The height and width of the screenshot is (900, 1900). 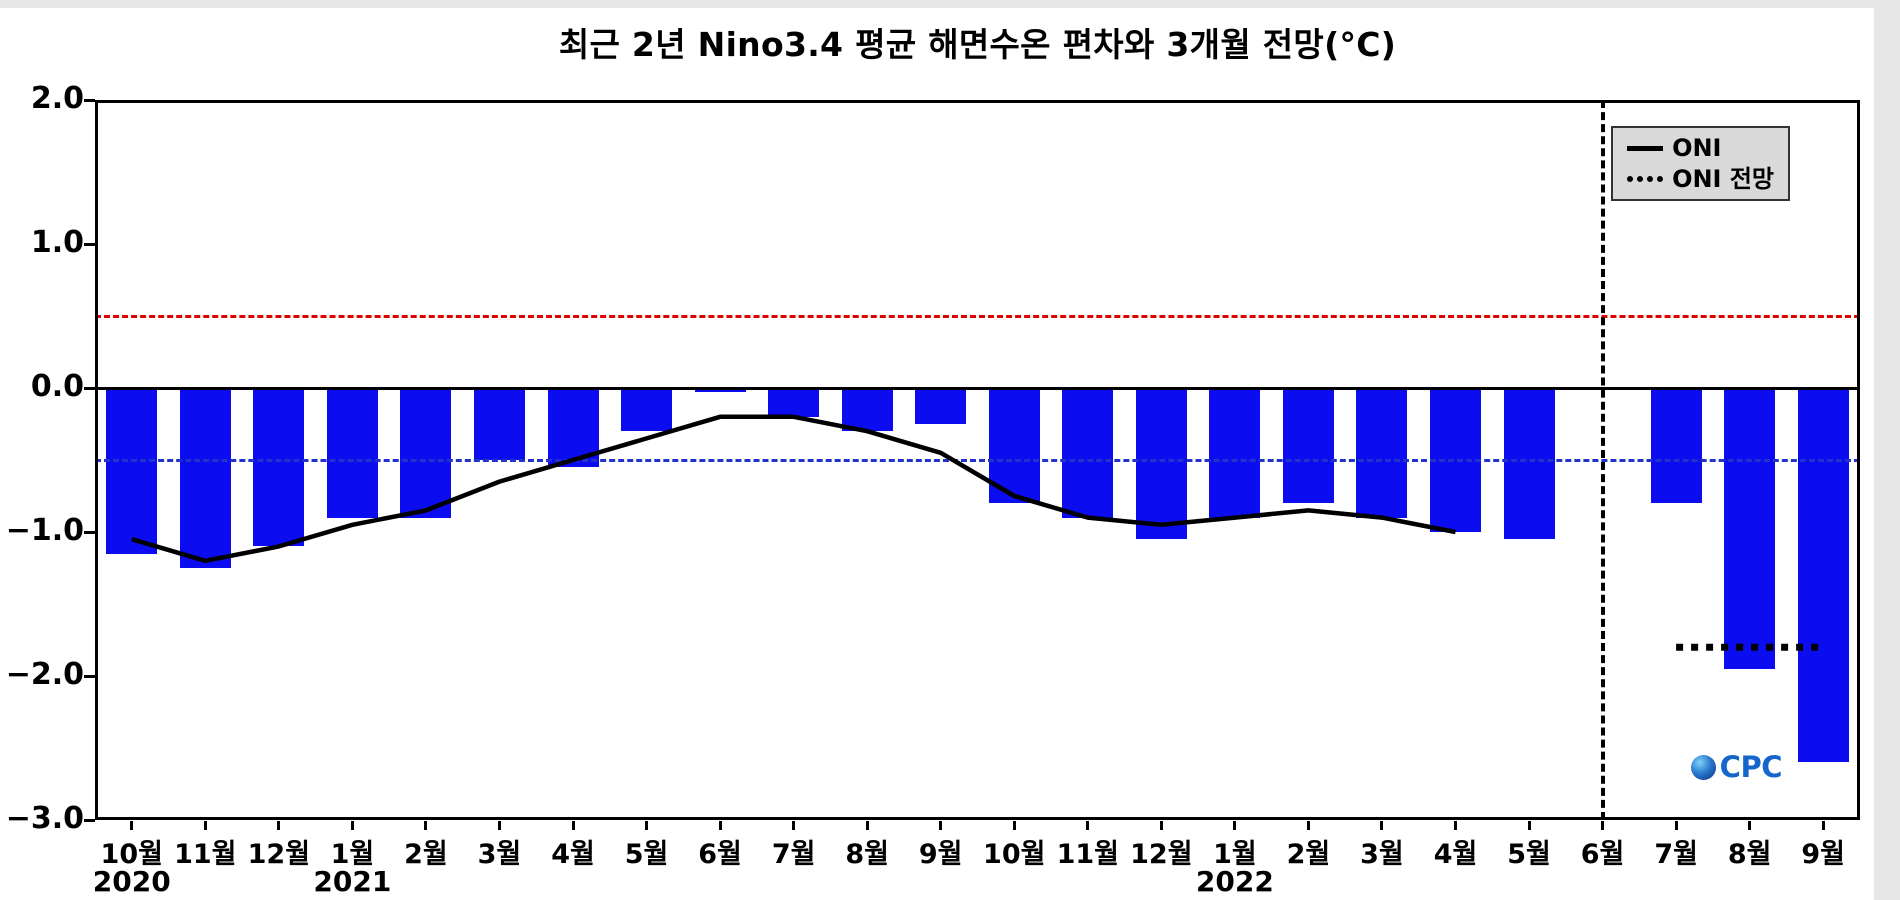 I want to click on cpc-logo: CPC, so click(x=1736, y=767).